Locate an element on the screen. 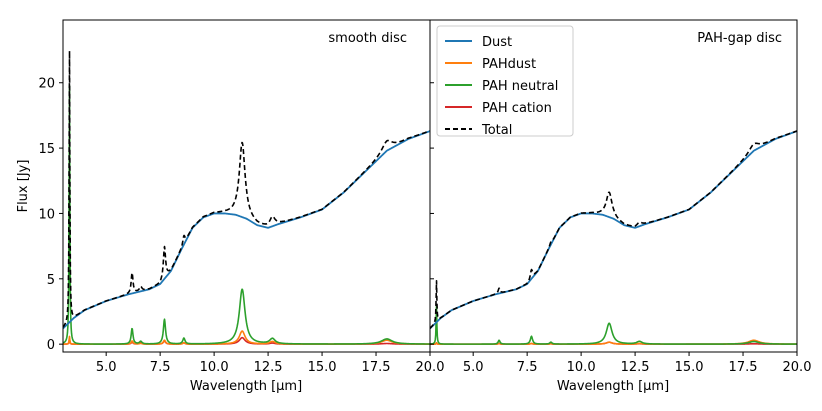  legend-label: Dust is located at coordinates (497, 42).